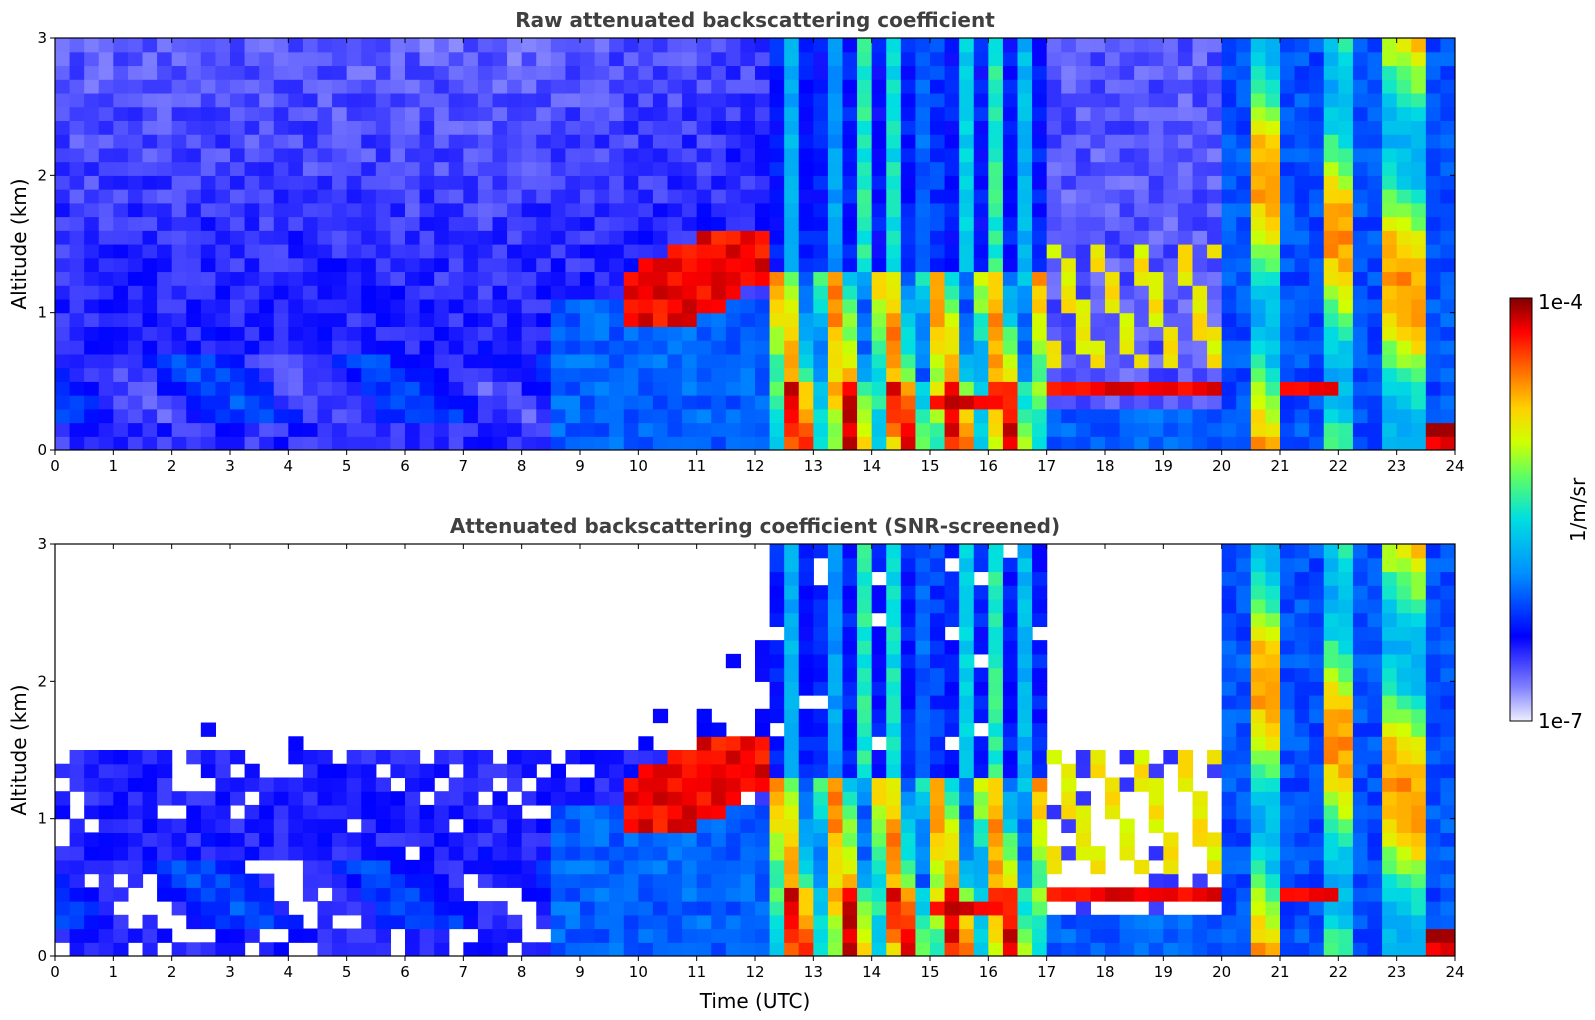 The height and width of the screenshot is (1020, 1595). What do you see at coordinates (114, 972) in the screenshot?
I see `x-tick-label: 1` at bounding box center [114, 972].